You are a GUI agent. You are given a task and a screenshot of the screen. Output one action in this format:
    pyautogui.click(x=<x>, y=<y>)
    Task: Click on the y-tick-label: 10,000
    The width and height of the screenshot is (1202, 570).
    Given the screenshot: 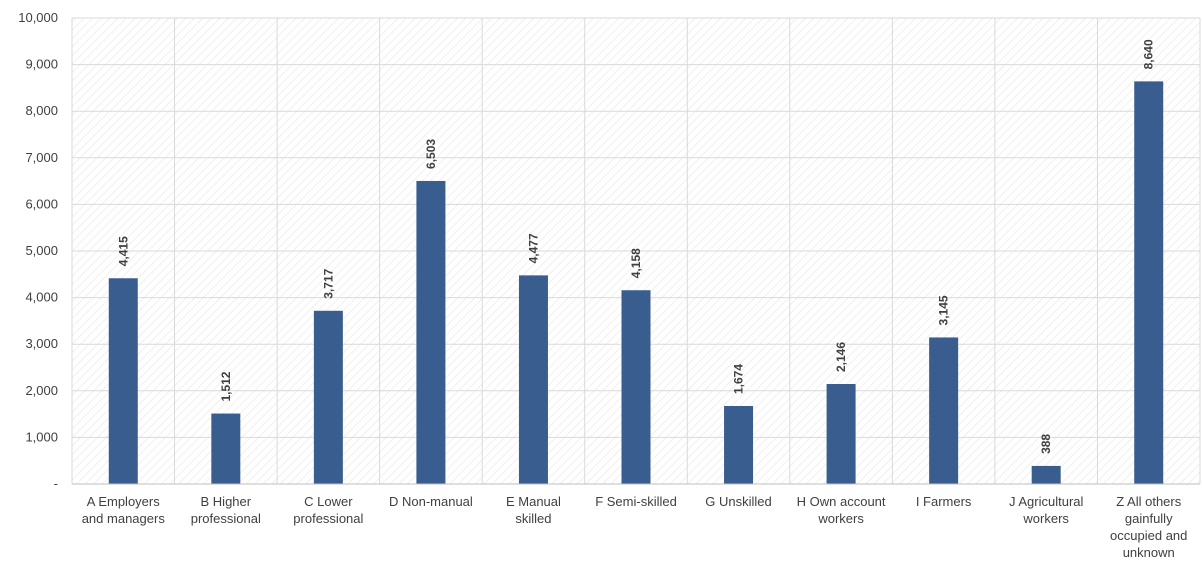 What is the action you would take?
    pyautogui.click(x=38, y=17)
    